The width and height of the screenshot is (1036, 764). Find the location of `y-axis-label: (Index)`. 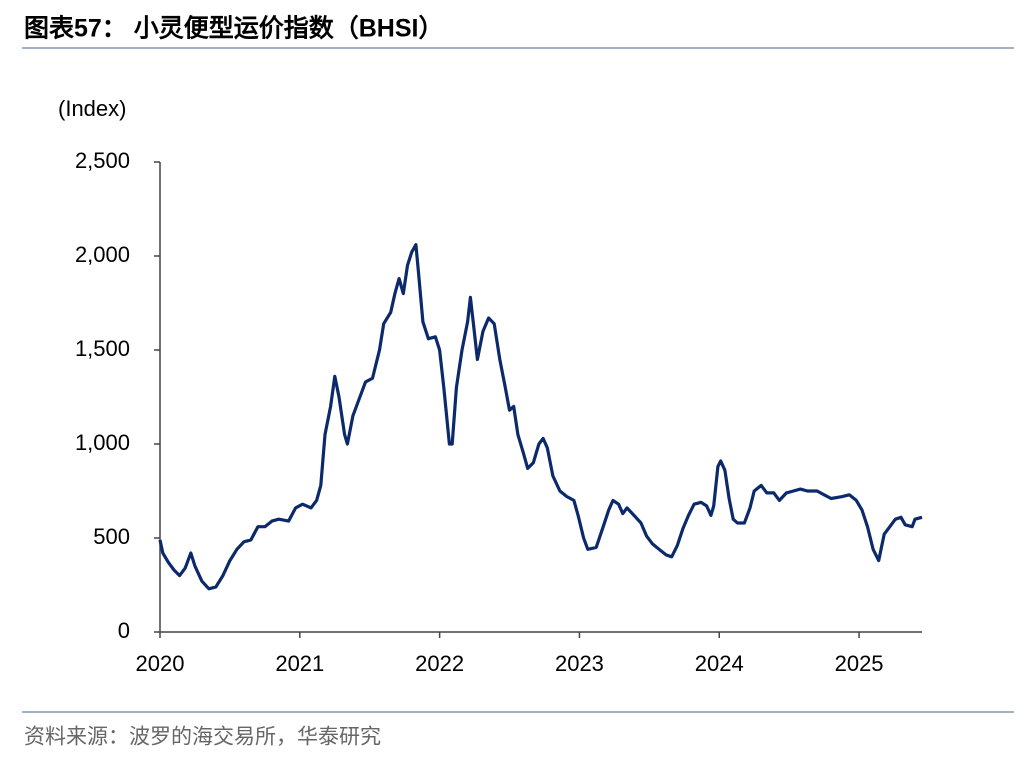

y-axis-label: (Index) is located at coordinates (92, 108).